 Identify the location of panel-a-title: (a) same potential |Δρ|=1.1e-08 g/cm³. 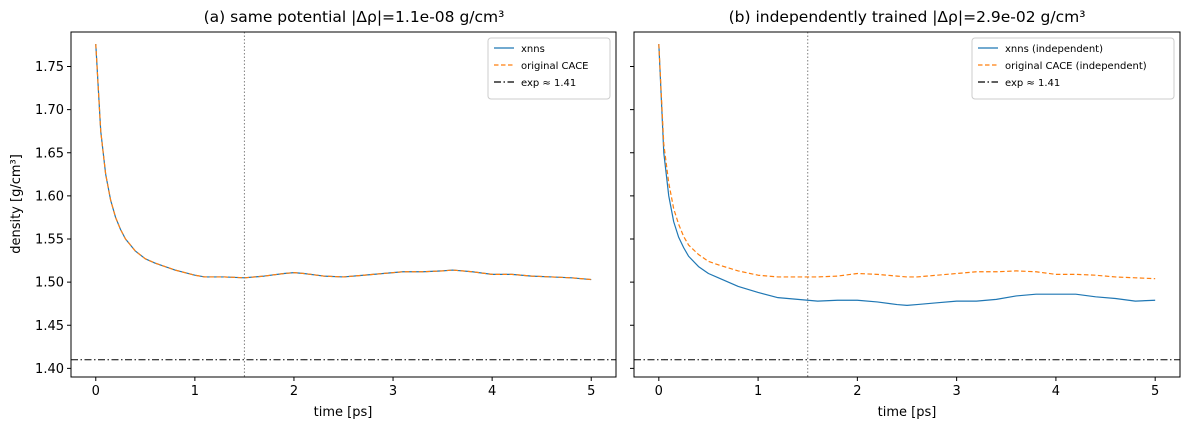
(354, 17).